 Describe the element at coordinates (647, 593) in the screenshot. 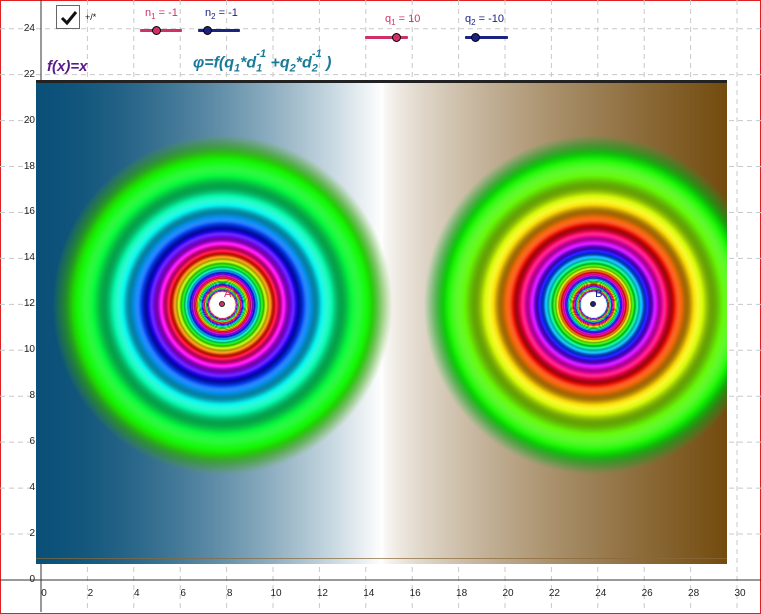

I see `x-tick-label: 26` at that location.